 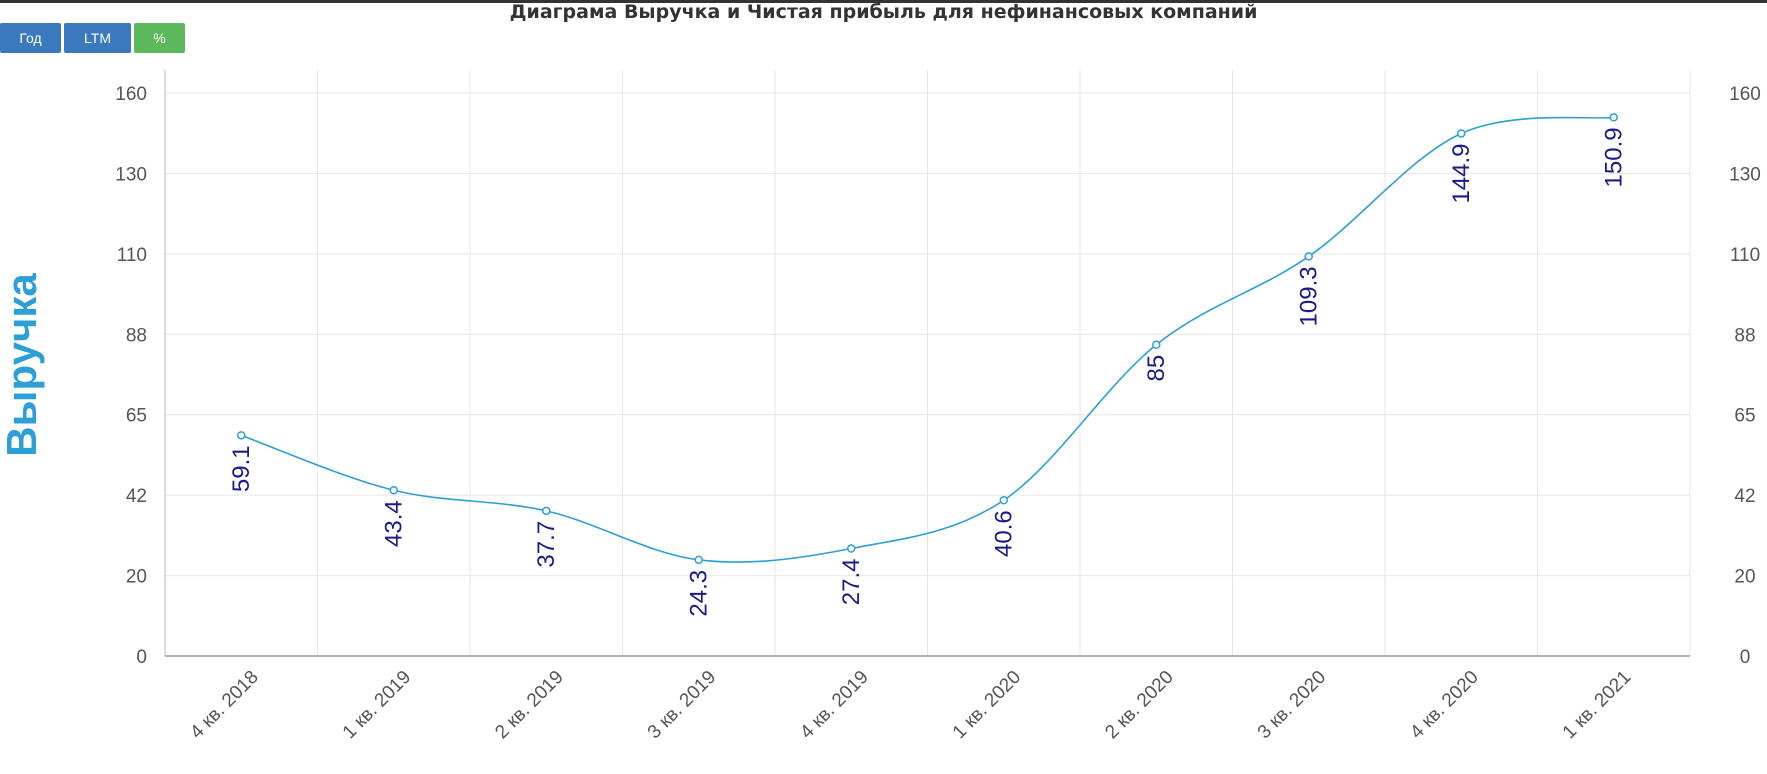 What do you see at coordinates (1614, 157) in the screenshot?
I see `data-label: 150.9` at bounding box center [1614, 157].